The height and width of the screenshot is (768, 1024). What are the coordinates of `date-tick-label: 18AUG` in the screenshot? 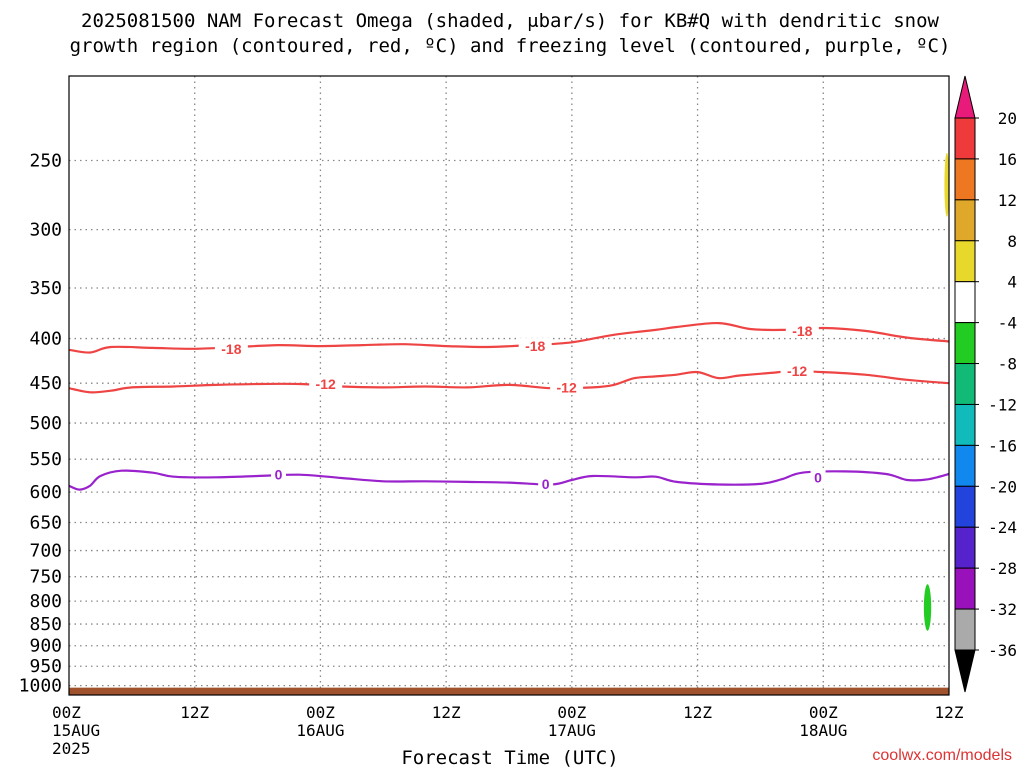 It's located at (823, 730).